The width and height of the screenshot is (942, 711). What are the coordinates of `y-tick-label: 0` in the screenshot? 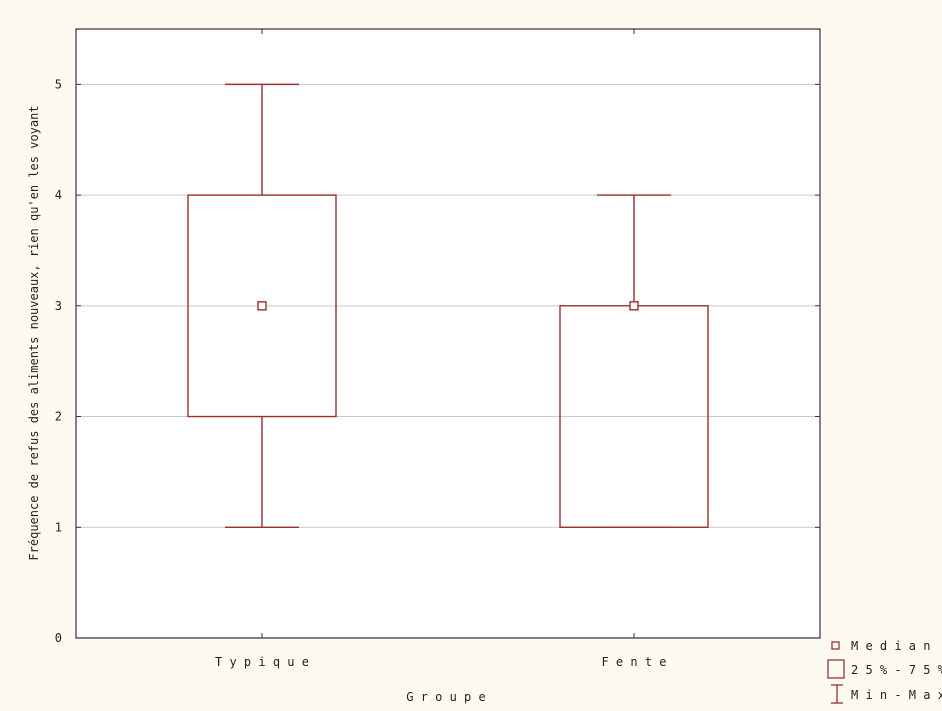 It's located at (58, 638).